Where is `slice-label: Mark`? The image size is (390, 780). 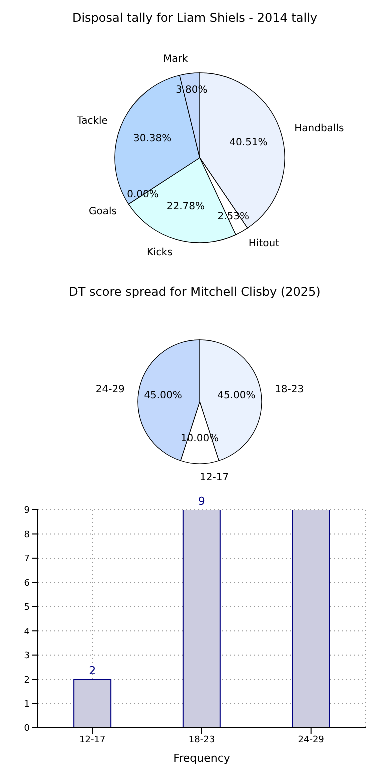 slice-label: Mark is located at coordinates (176, 60).